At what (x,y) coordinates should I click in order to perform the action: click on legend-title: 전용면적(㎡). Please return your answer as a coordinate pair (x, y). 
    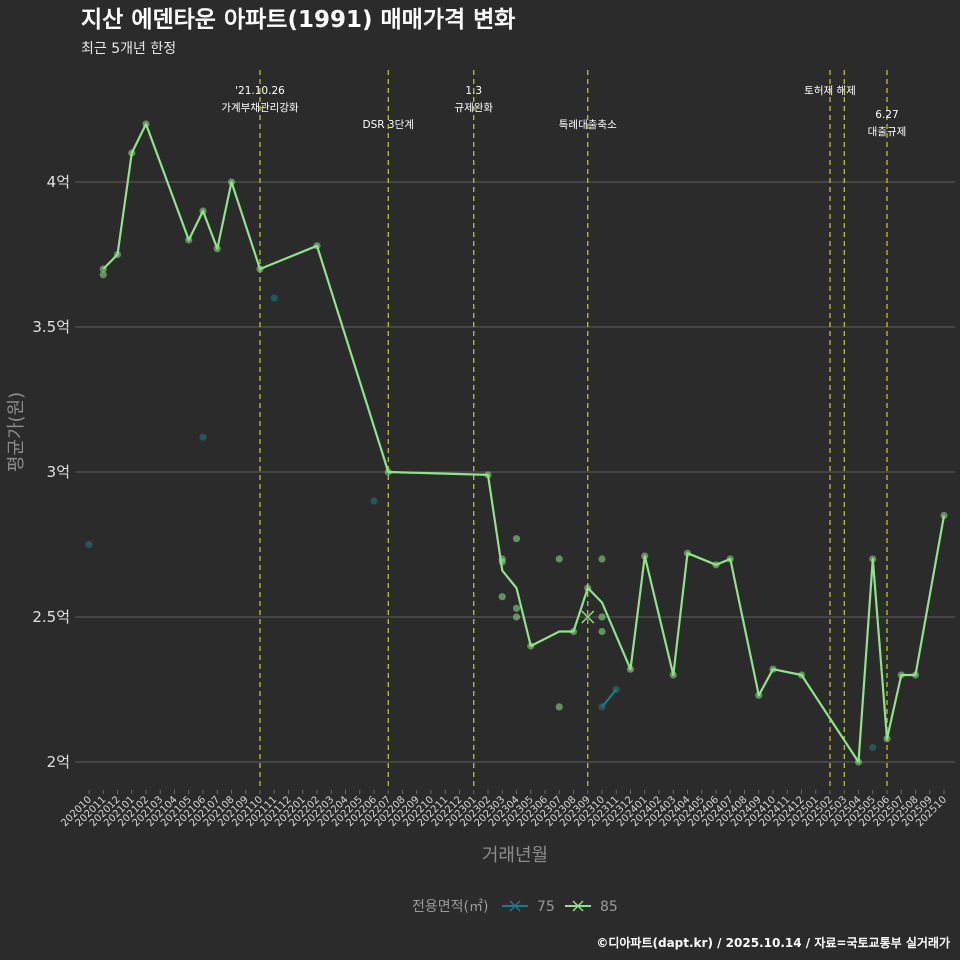
    Looking at the image, I should click on (450, 907).